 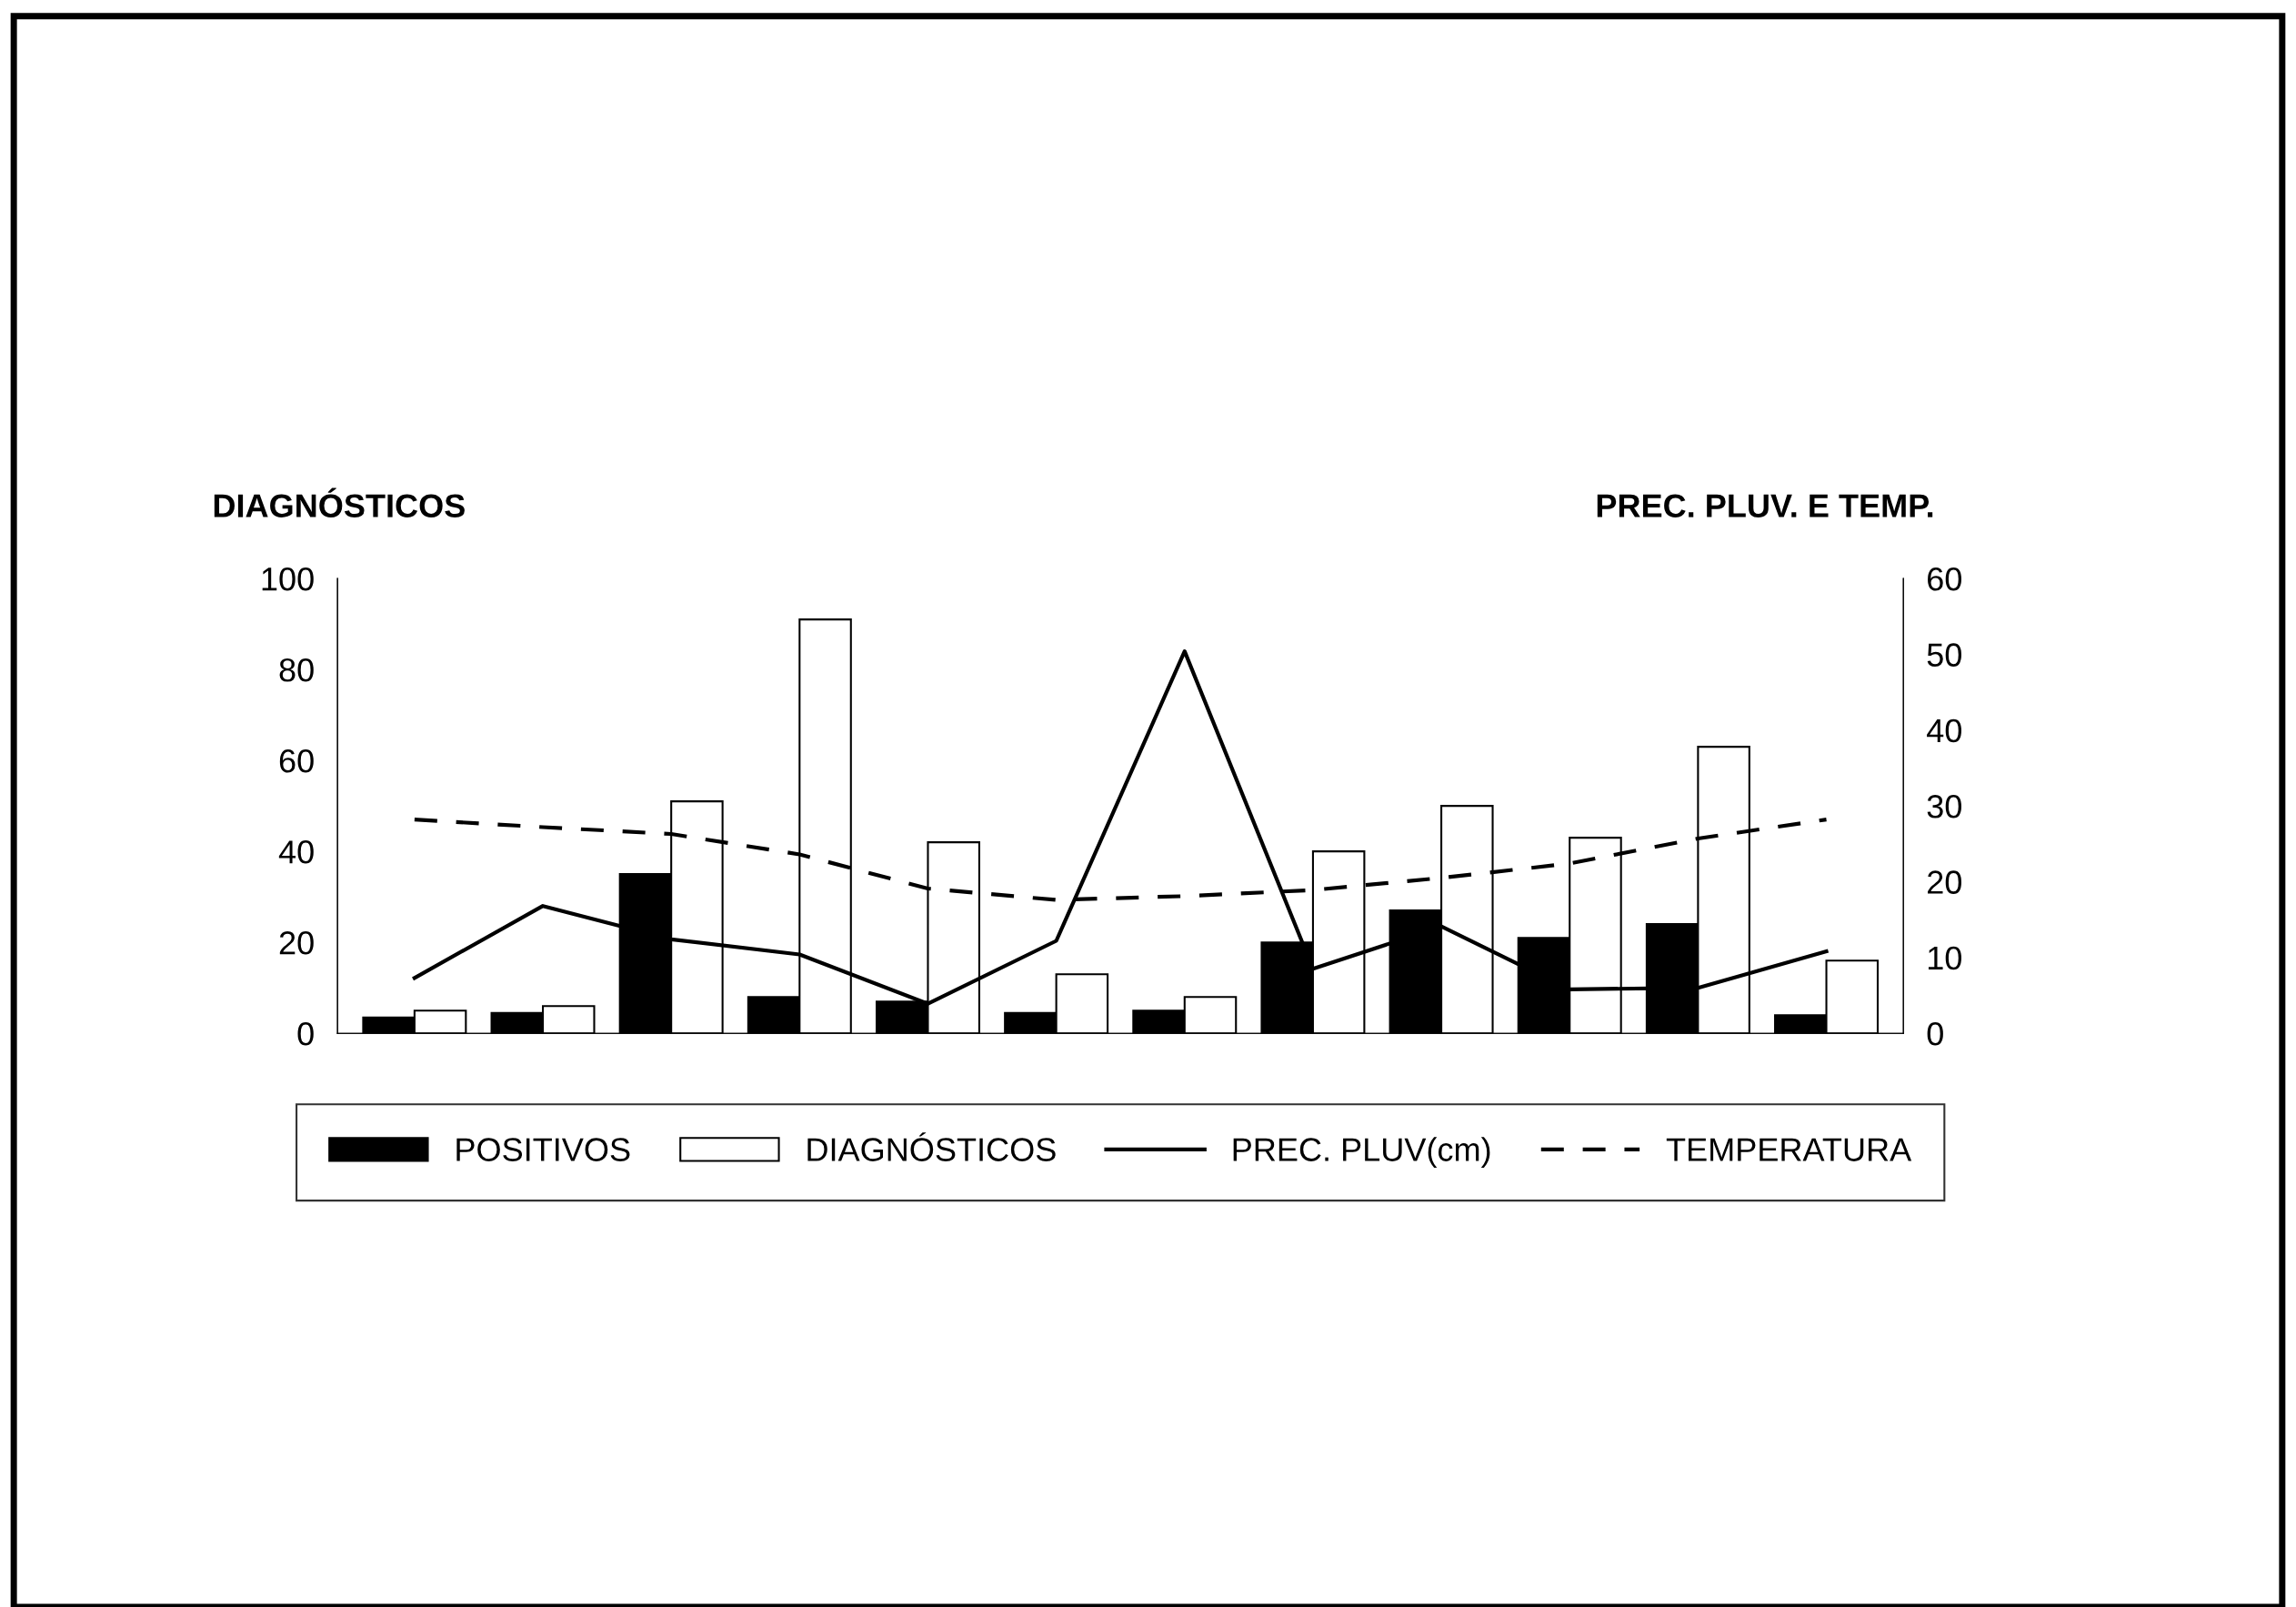 What do you see at coordinates (1361, 1153) in the screenshot?
I see `legend-label: PREC. PLUV(cm)` at bounding box center [1361, 1153].